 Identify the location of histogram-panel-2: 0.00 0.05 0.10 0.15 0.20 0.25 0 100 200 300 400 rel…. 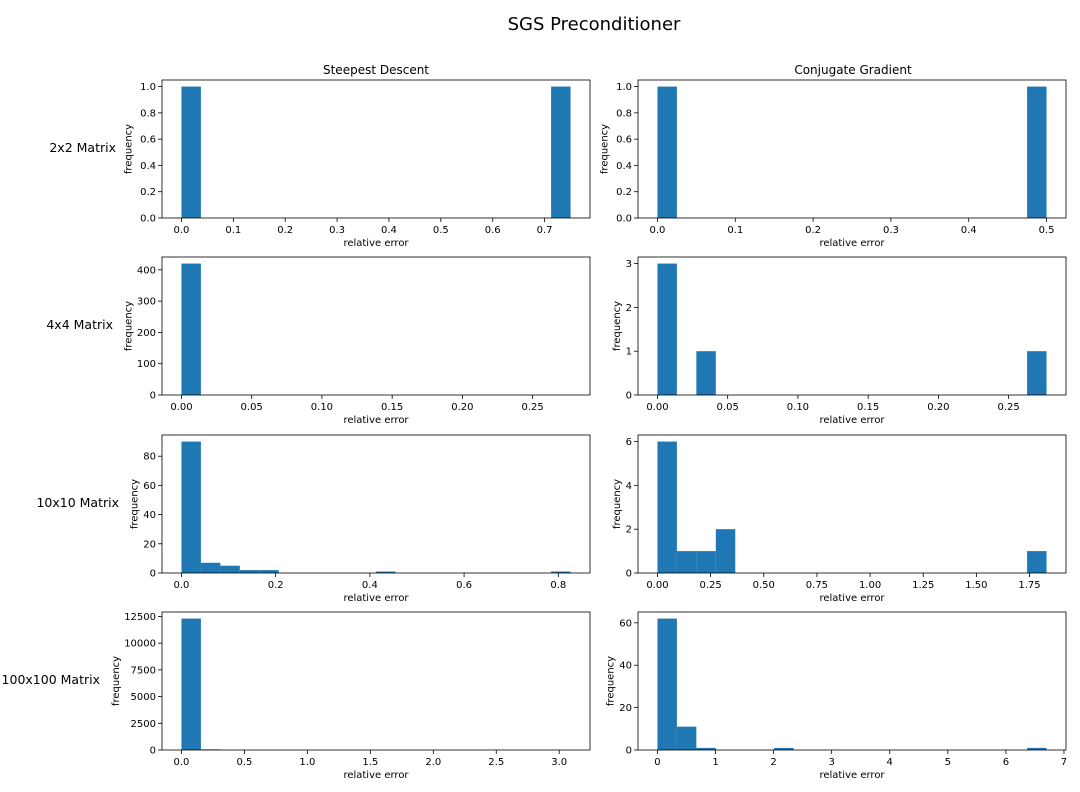
(357, 341).